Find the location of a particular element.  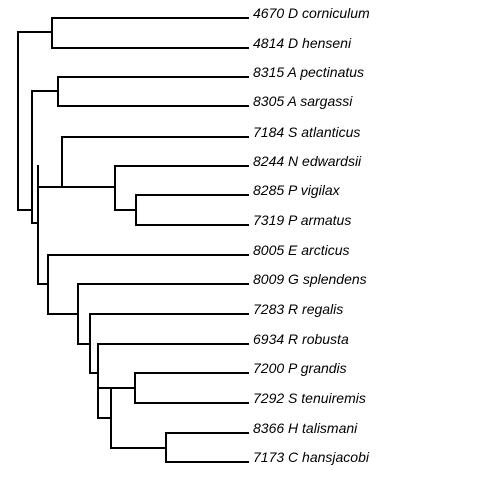

leaf-label: 8305 A sargassi is located at coordinates (303, 101).